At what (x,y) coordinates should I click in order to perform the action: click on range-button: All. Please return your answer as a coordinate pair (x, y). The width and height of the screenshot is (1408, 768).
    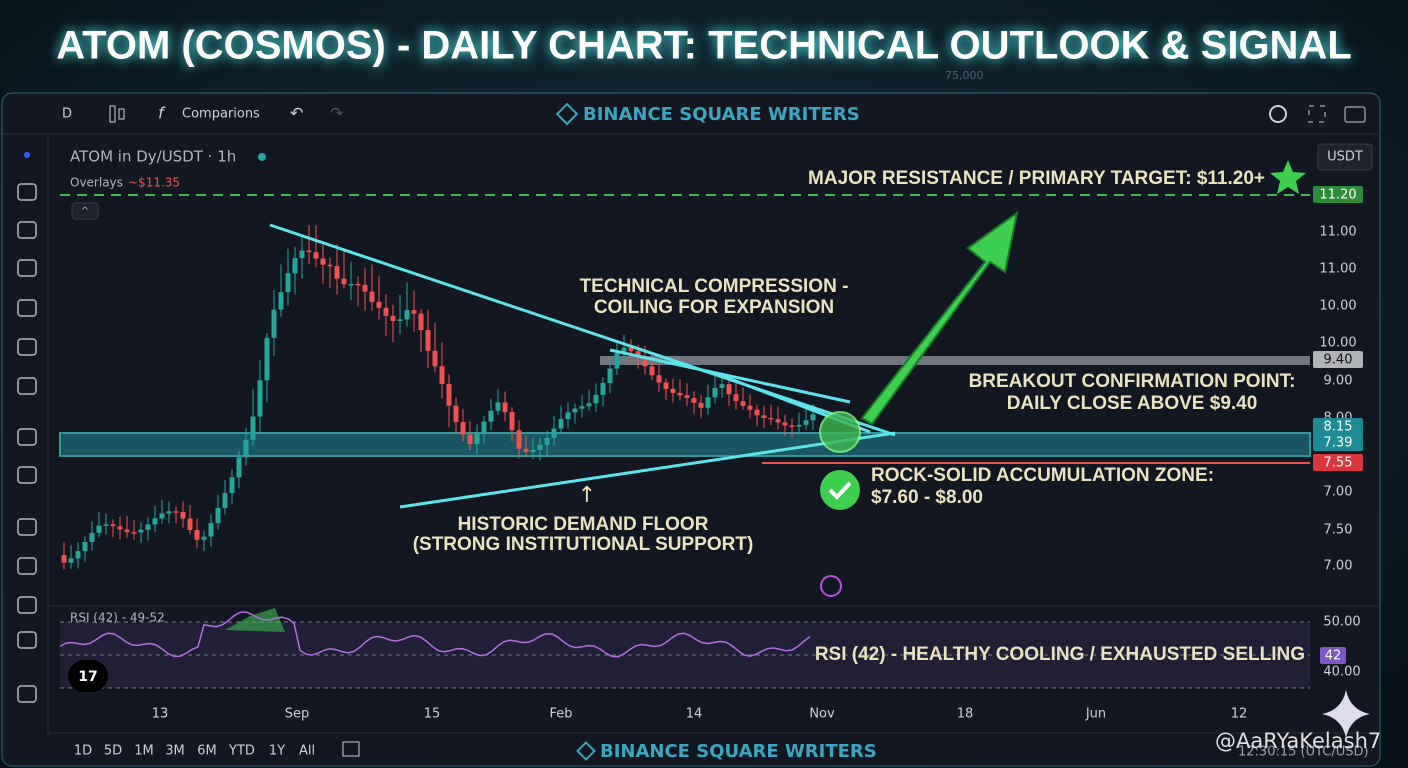
    Looking at the image, I should click on (307, 751).